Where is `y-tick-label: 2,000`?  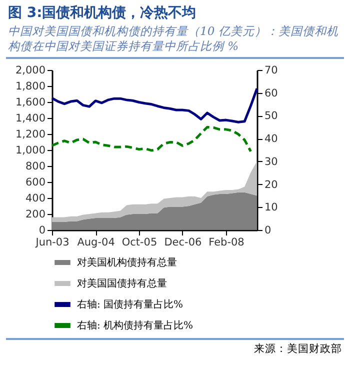
y-tick-label: 2,000 is located at coordinates (30, 70).